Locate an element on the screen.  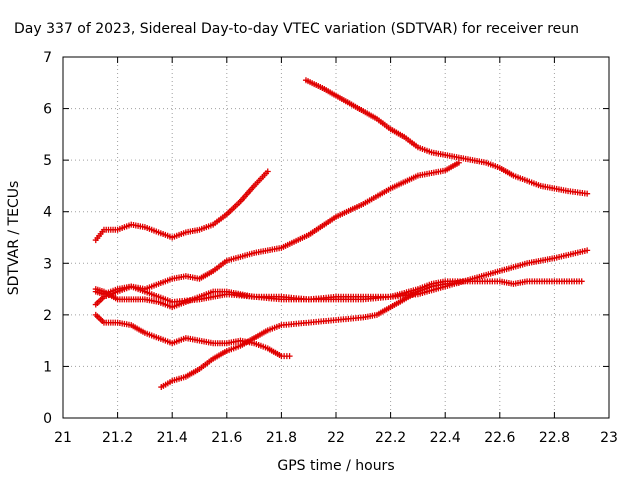
series-track-g is located at coordinates (446, 137).